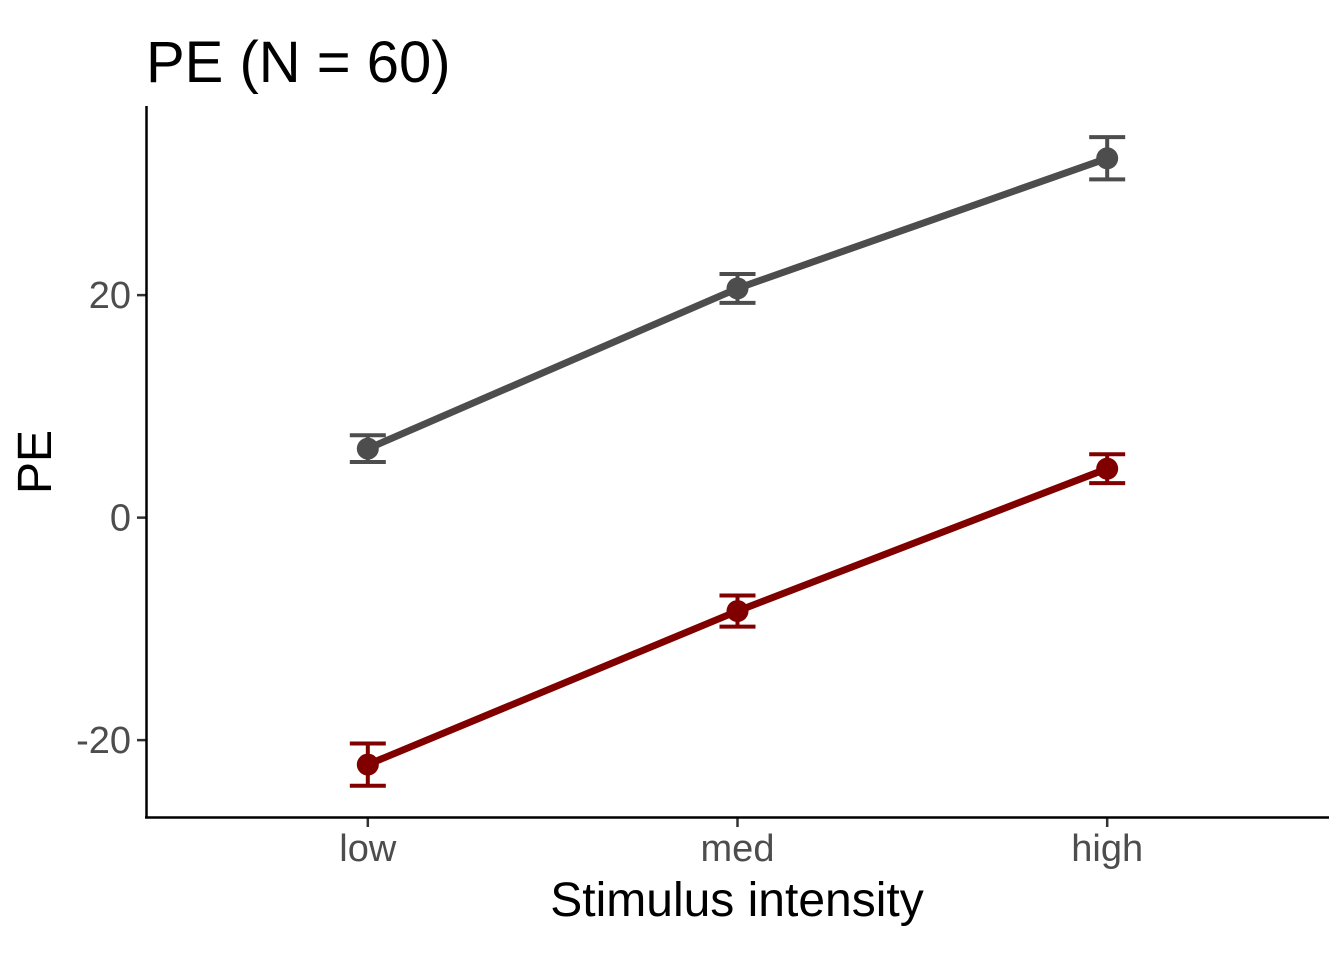 This screenshot has height=960, width=1344. I want to click on y-axis-ticks: -20 0 20, so click(111, 518).